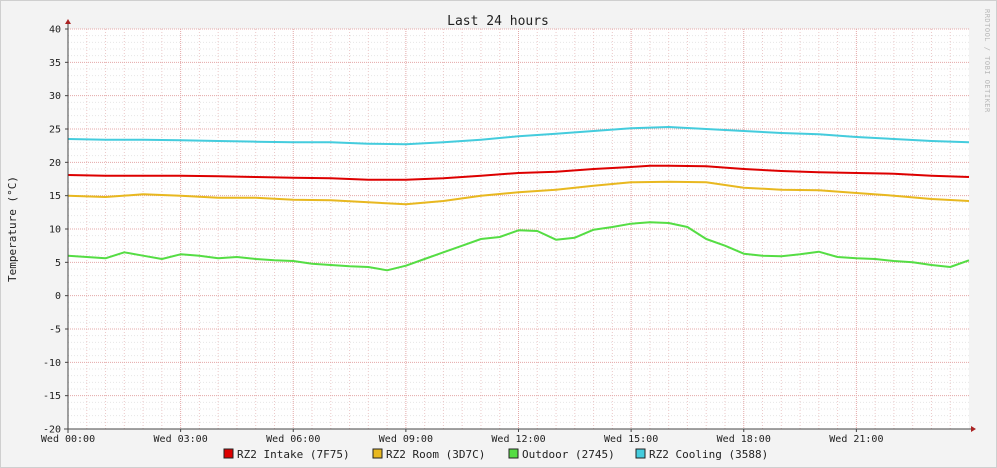 Image resolution: width=997 pixels, height=468 pixels. Describe the element at coordinates (498, 21) in the screenshot. I see `chart-title: Last 24 hours` at that location.